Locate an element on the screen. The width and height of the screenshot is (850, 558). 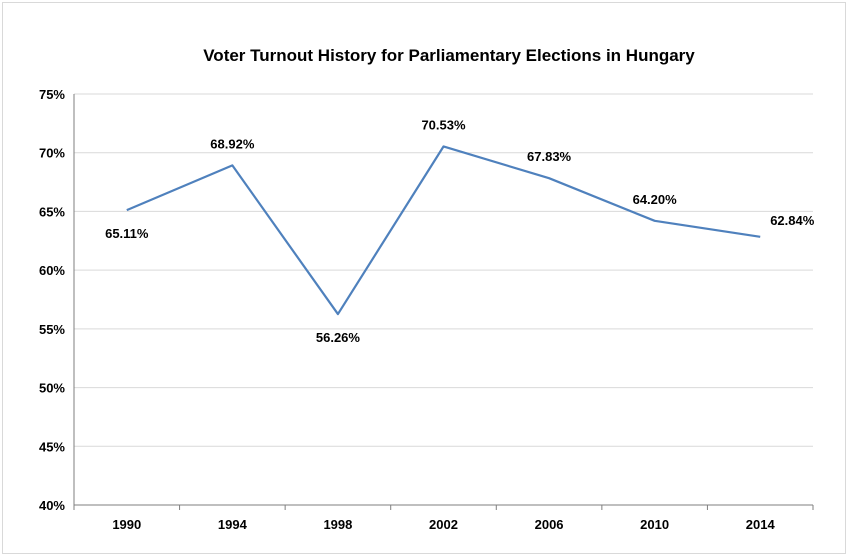
x-tick-label: 2002 is located at coordinates (443, 524).